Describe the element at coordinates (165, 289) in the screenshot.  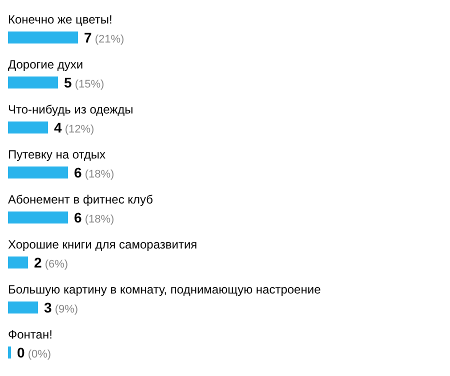
I see `y-tick-label: Большую картину в комнату, поднимающую настроение` at that location.